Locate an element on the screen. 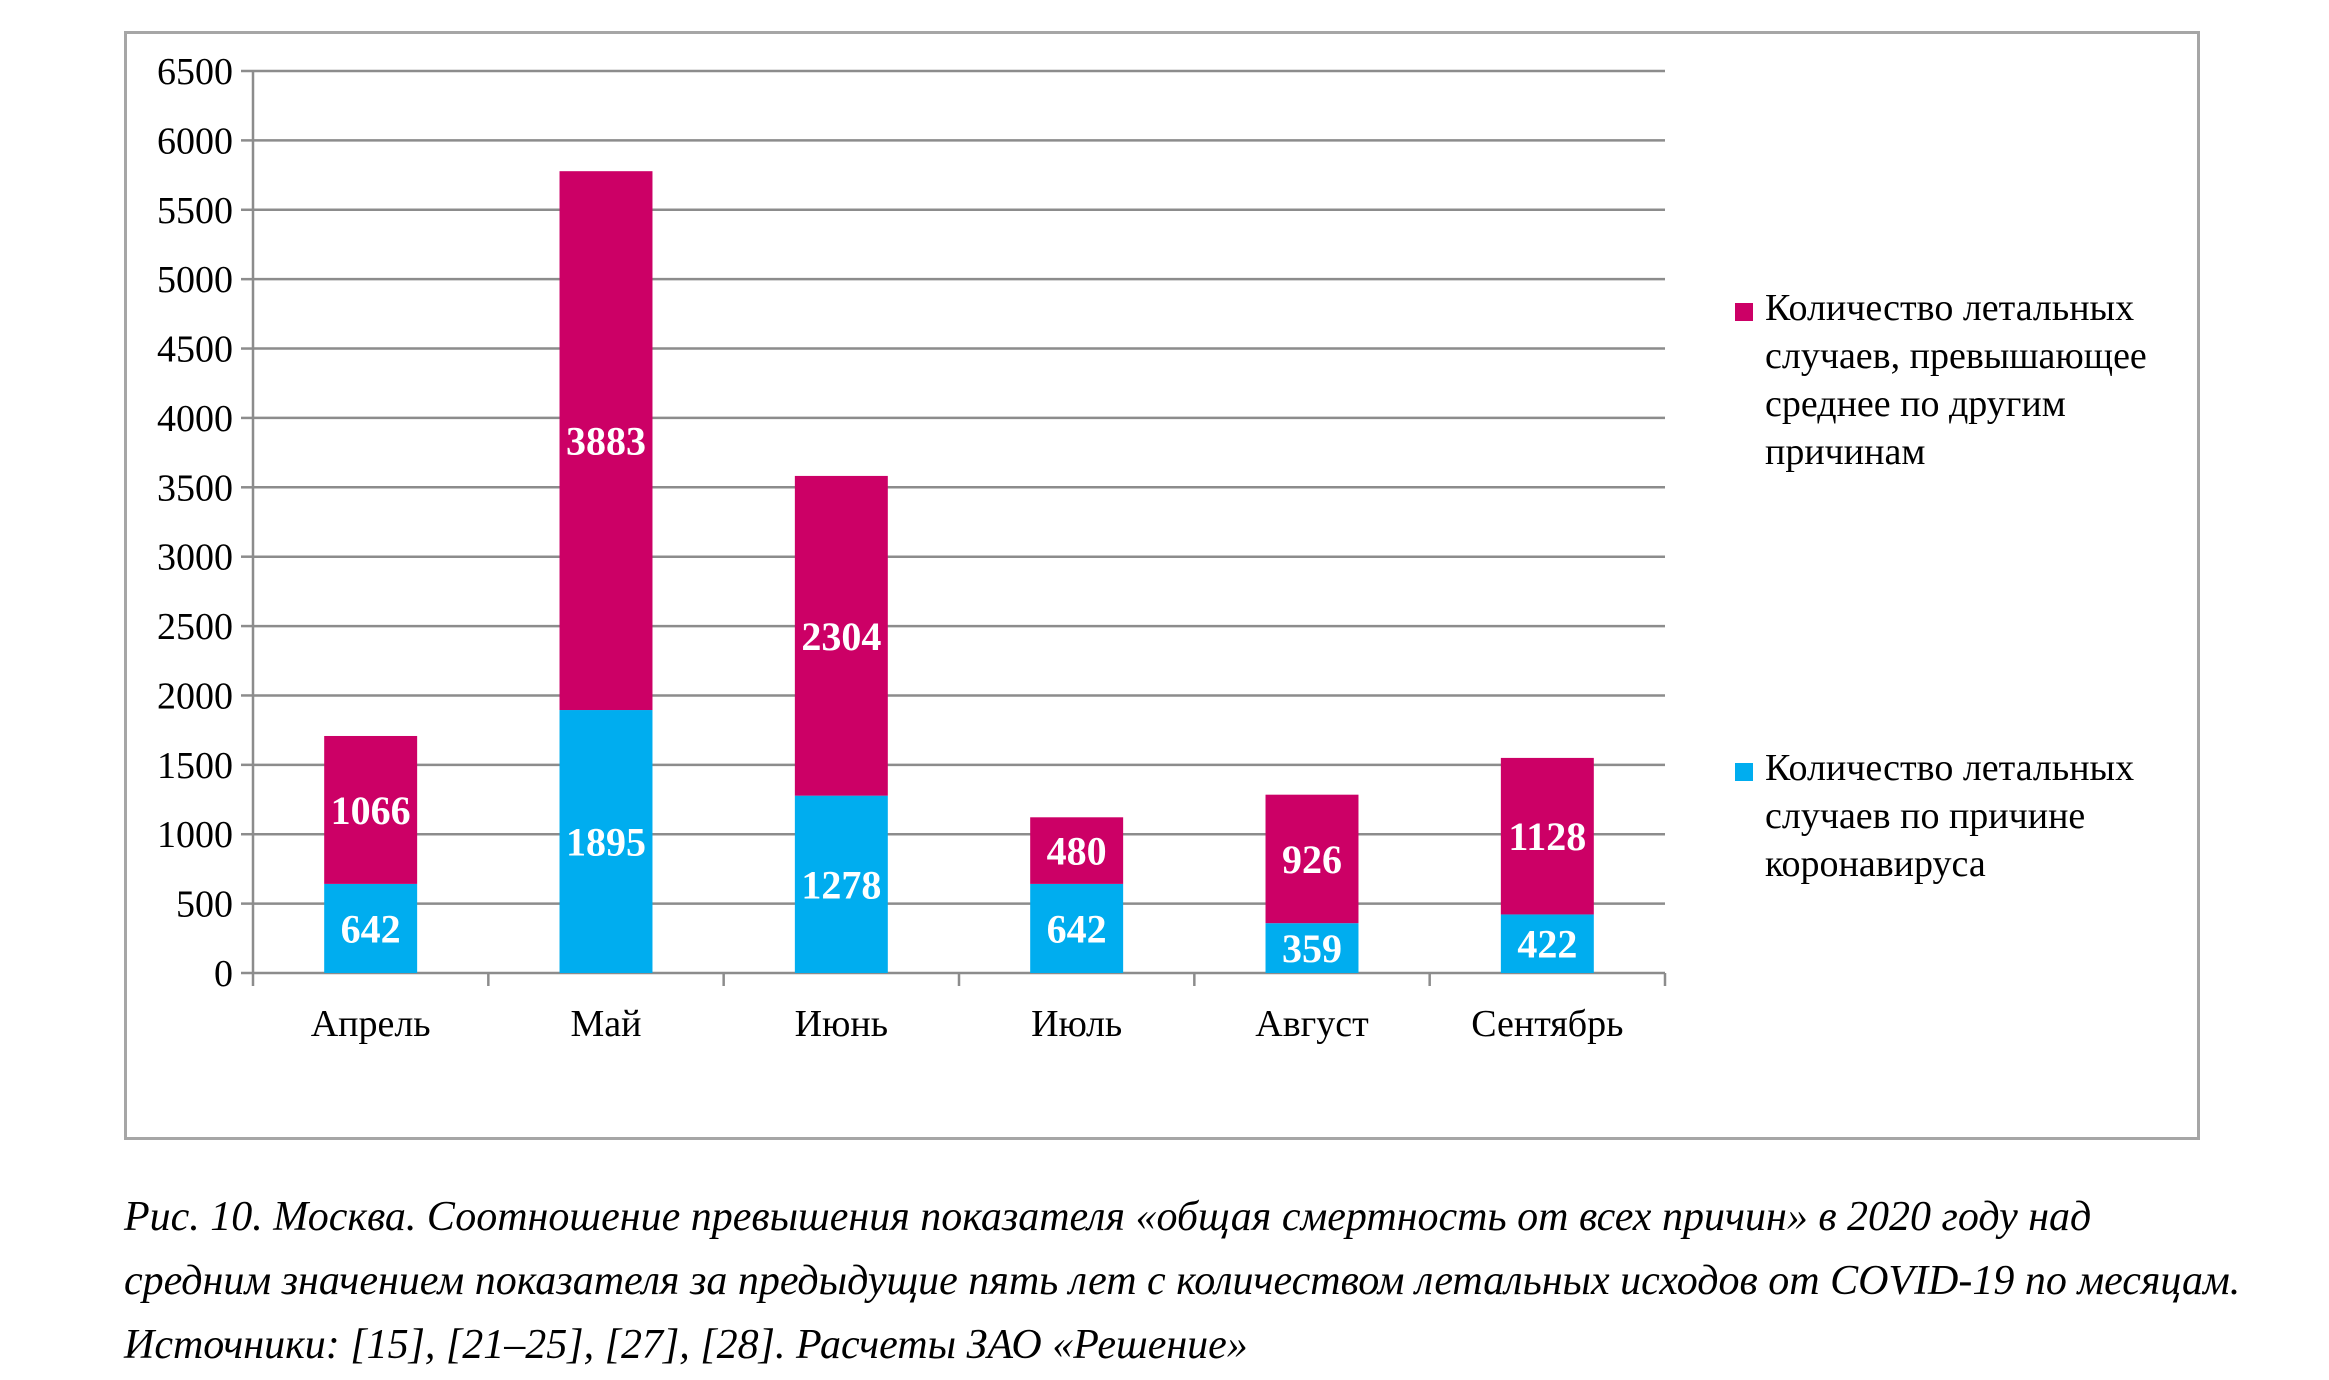  y-tick-label: 1000 is located at coordinates (195, 835).